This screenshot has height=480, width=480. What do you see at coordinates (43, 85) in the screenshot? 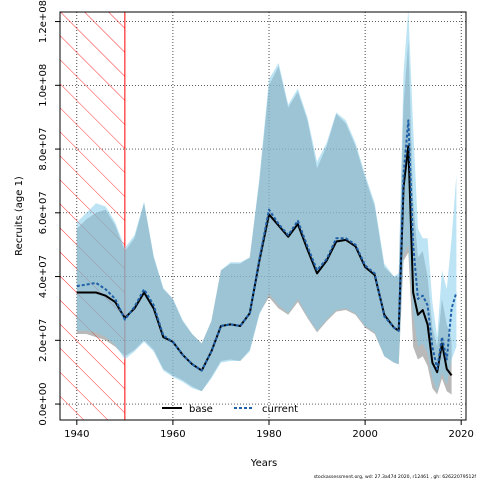
I see `y-tick-label-5: 1.0e+08` at bounding box center [43, 85].